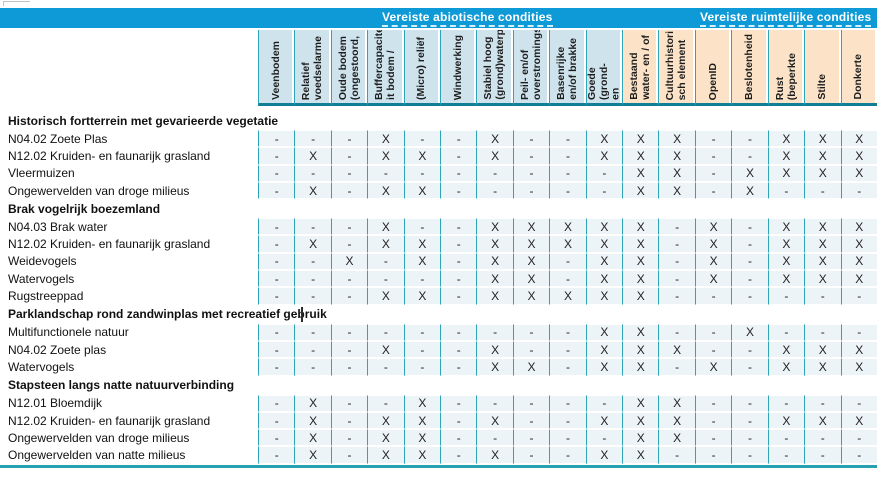 Image resolution: width=886 pixels, height=480 pixels. Describe the element at coordinates (422, 68) in the screenshot. I see `column-header-cell: (Micro) reliëf` at that location.